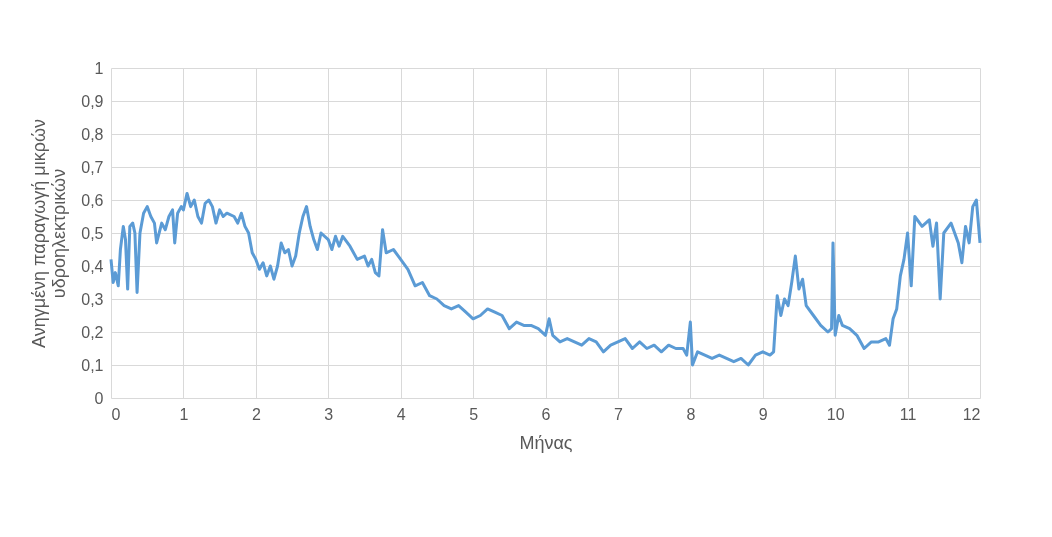 This screenshot has height=537, width=1052. I want to click on x-tick-label: 5, so click(474, 414).